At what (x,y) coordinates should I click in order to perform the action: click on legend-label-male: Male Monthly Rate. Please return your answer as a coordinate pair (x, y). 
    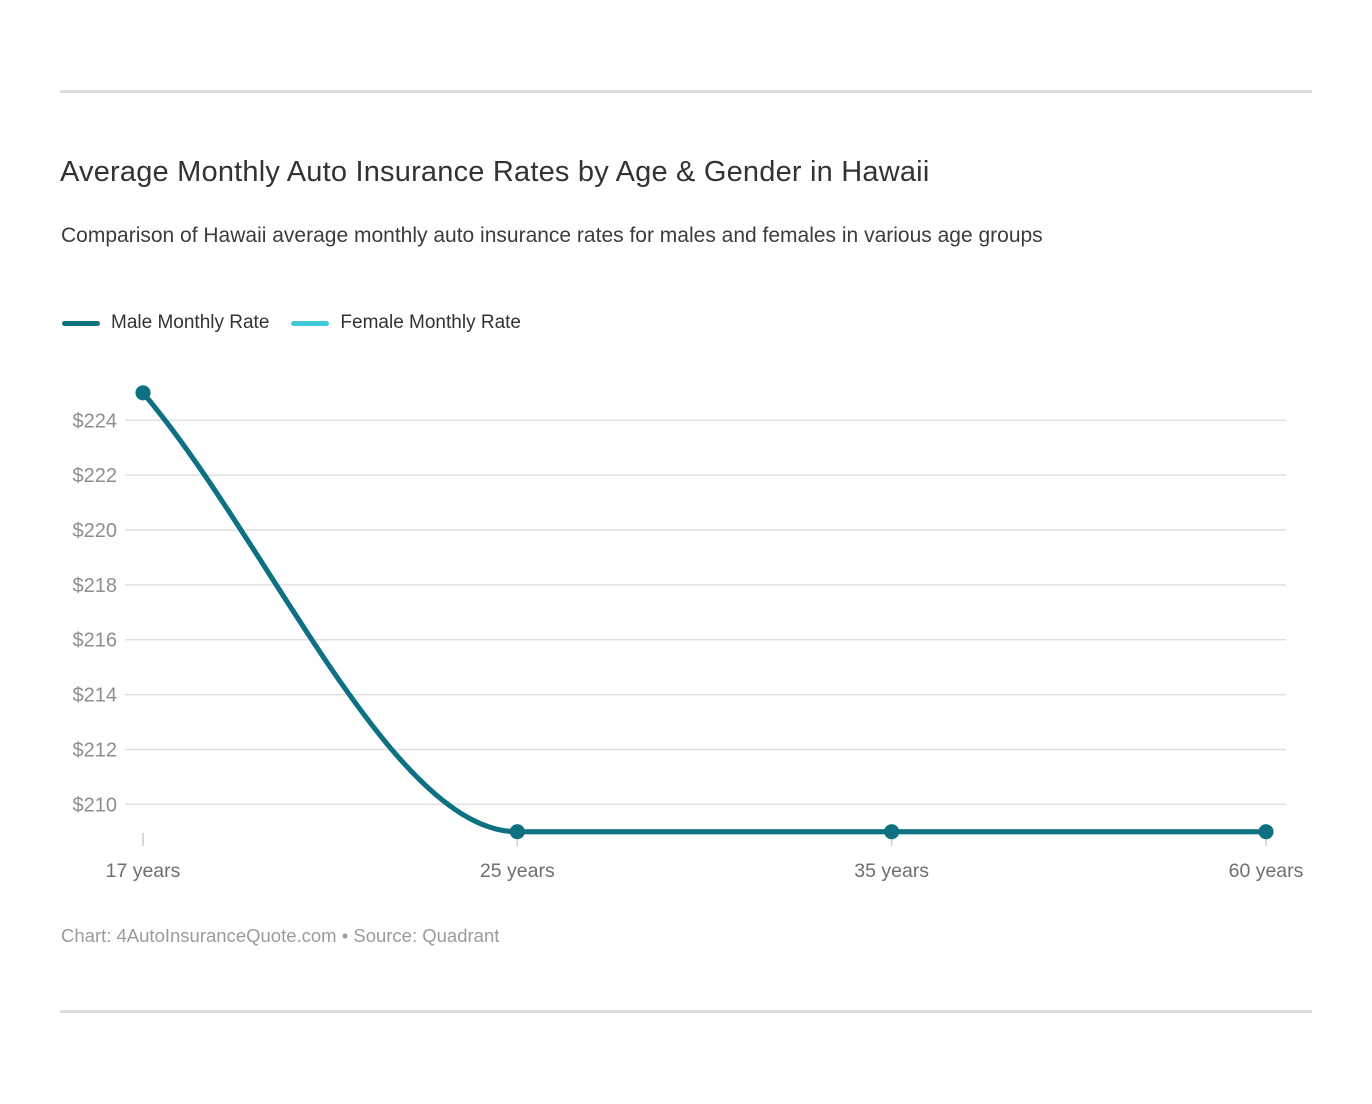
    Looking at the image, I should click on (190, 322).